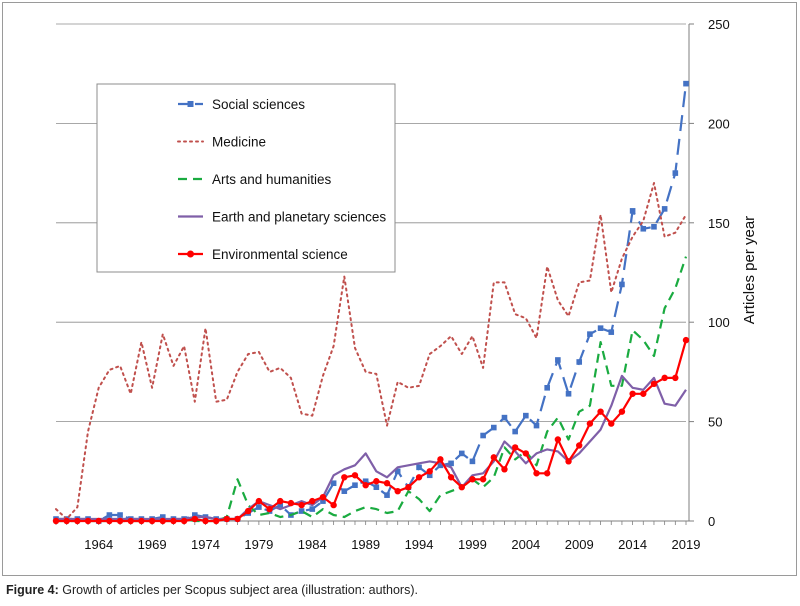 The image size is (800, 606). What do you see at coordinates (32, 590) in the screenshot?
I see `caption-label: Figure 4:` at bounding box center [32, 590].